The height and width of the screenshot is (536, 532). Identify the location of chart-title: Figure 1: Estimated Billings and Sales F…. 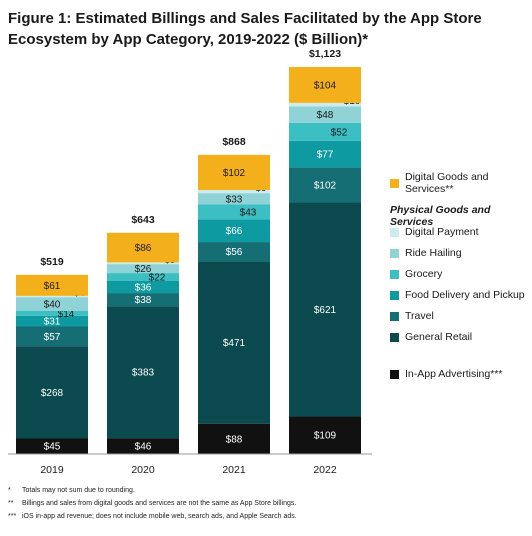
(245, 29).